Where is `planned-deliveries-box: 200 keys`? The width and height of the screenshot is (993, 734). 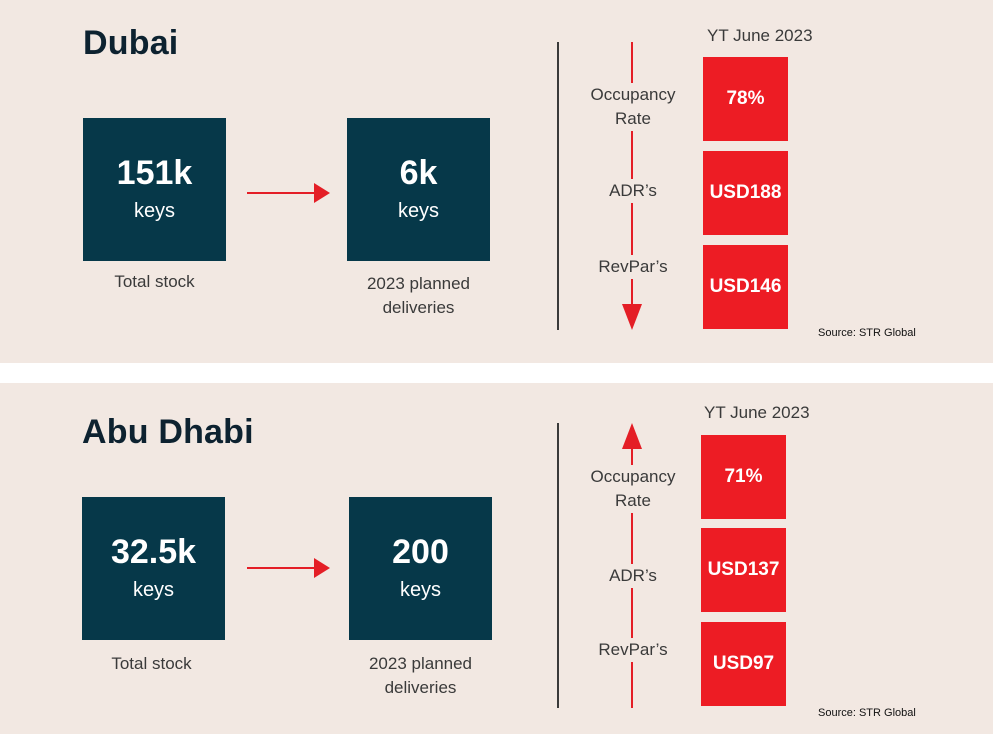 planned-deliveries-box: 200 keys is located at coordinates (420, 568).